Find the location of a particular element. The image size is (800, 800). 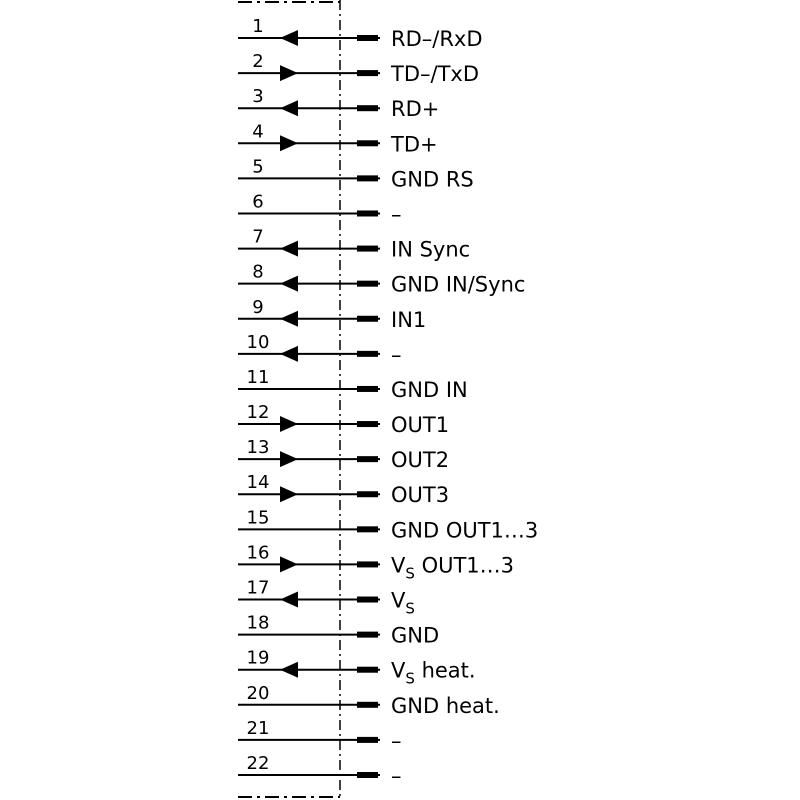

pin-number: 12 is located at coordinates (258, 412).